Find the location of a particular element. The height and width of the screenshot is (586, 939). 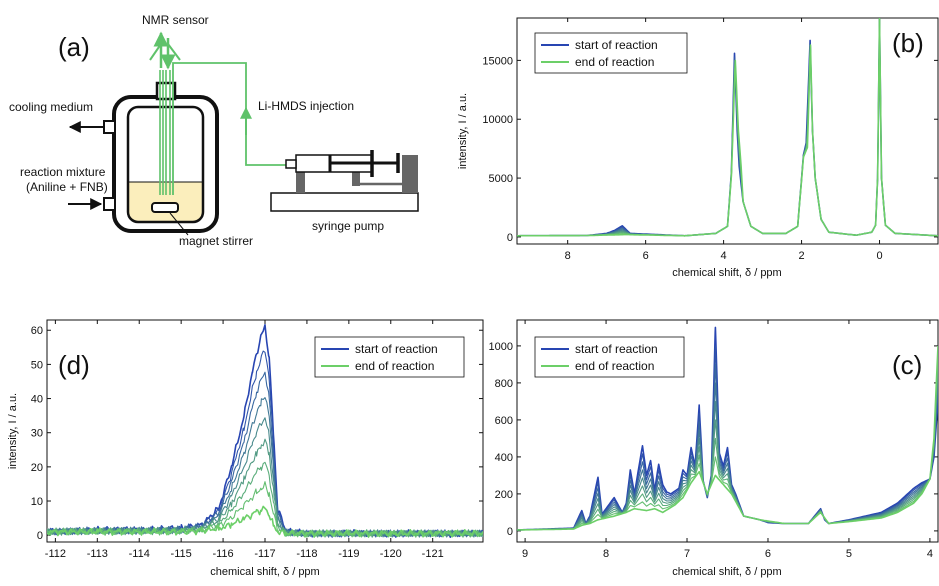

y-axis-label-d: intensity, I / a.u. is located at coordinates (13, 431).